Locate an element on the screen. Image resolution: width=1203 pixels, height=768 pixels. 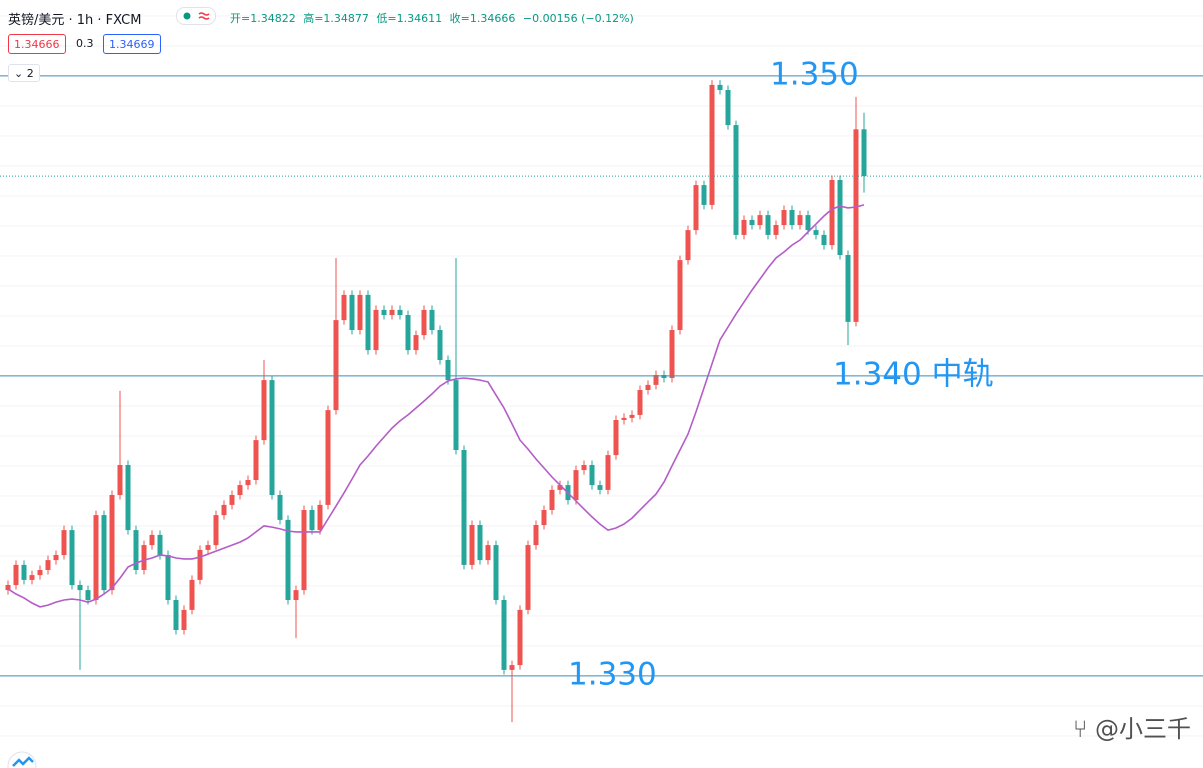
level-annotation: 1.350 is located at coordinates (814, 74).